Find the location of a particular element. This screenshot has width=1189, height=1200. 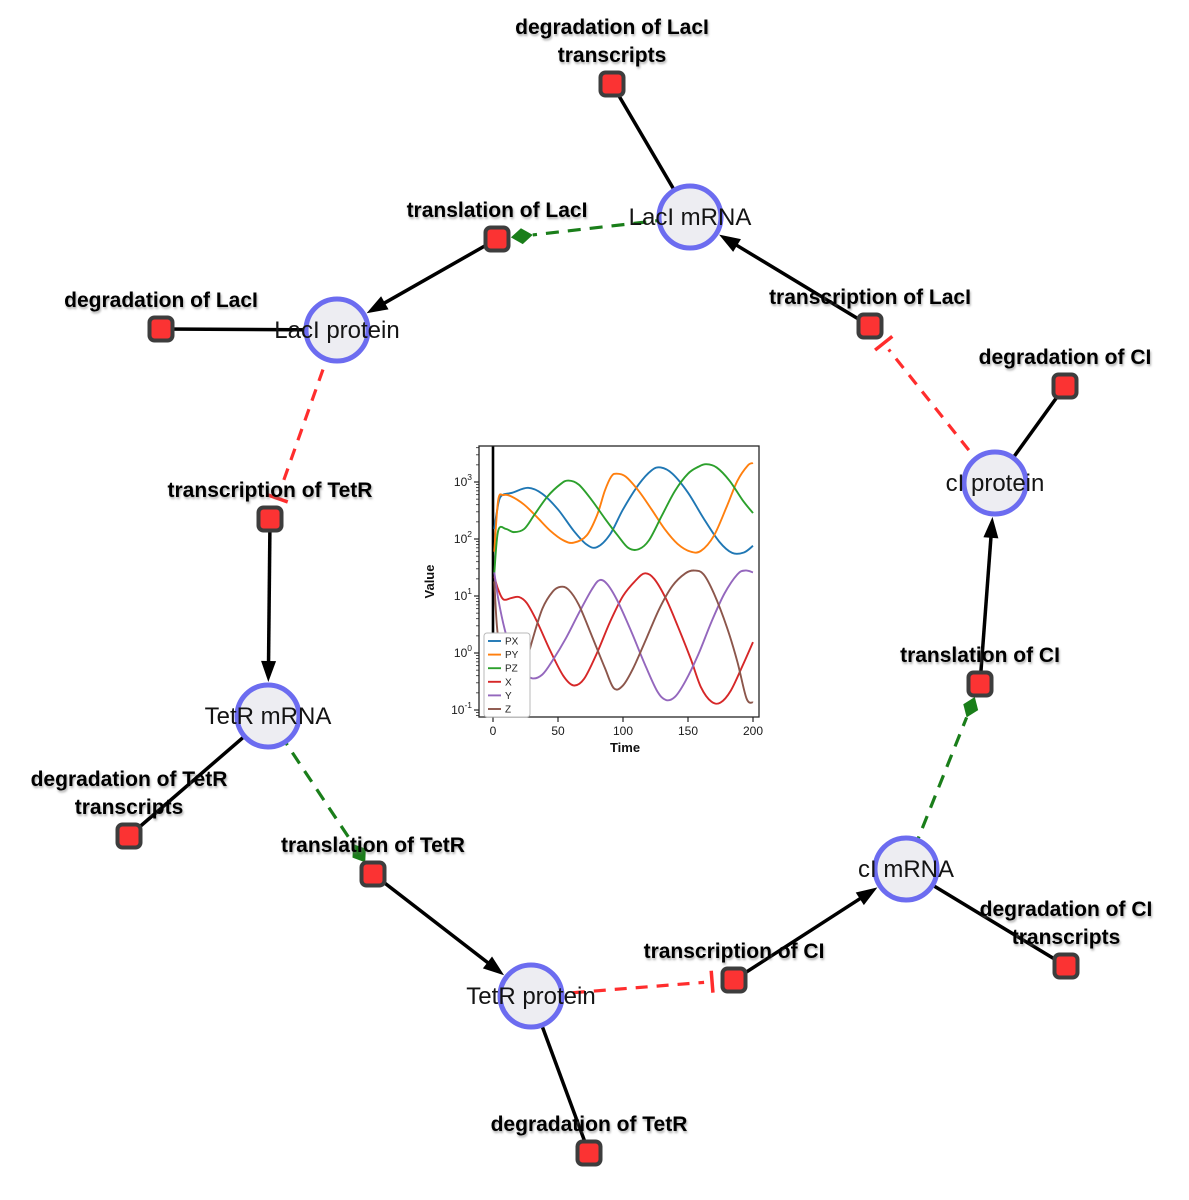

reaction-degradation-of-laci-transcripts-label-line1: degradation of LacI is located at coordinates (612, 27).